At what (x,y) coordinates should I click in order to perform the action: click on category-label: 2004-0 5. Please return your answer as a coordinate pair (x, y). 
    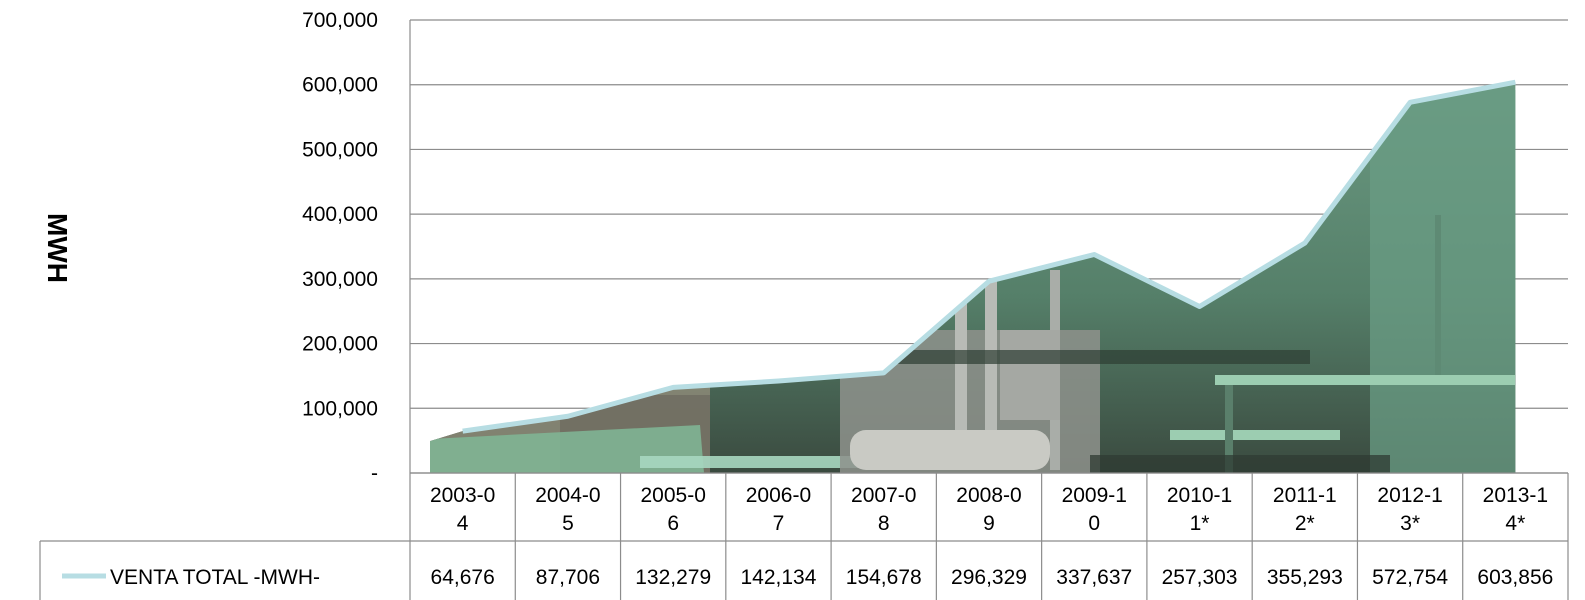
    Looking at the image, I should click on (567, 509).